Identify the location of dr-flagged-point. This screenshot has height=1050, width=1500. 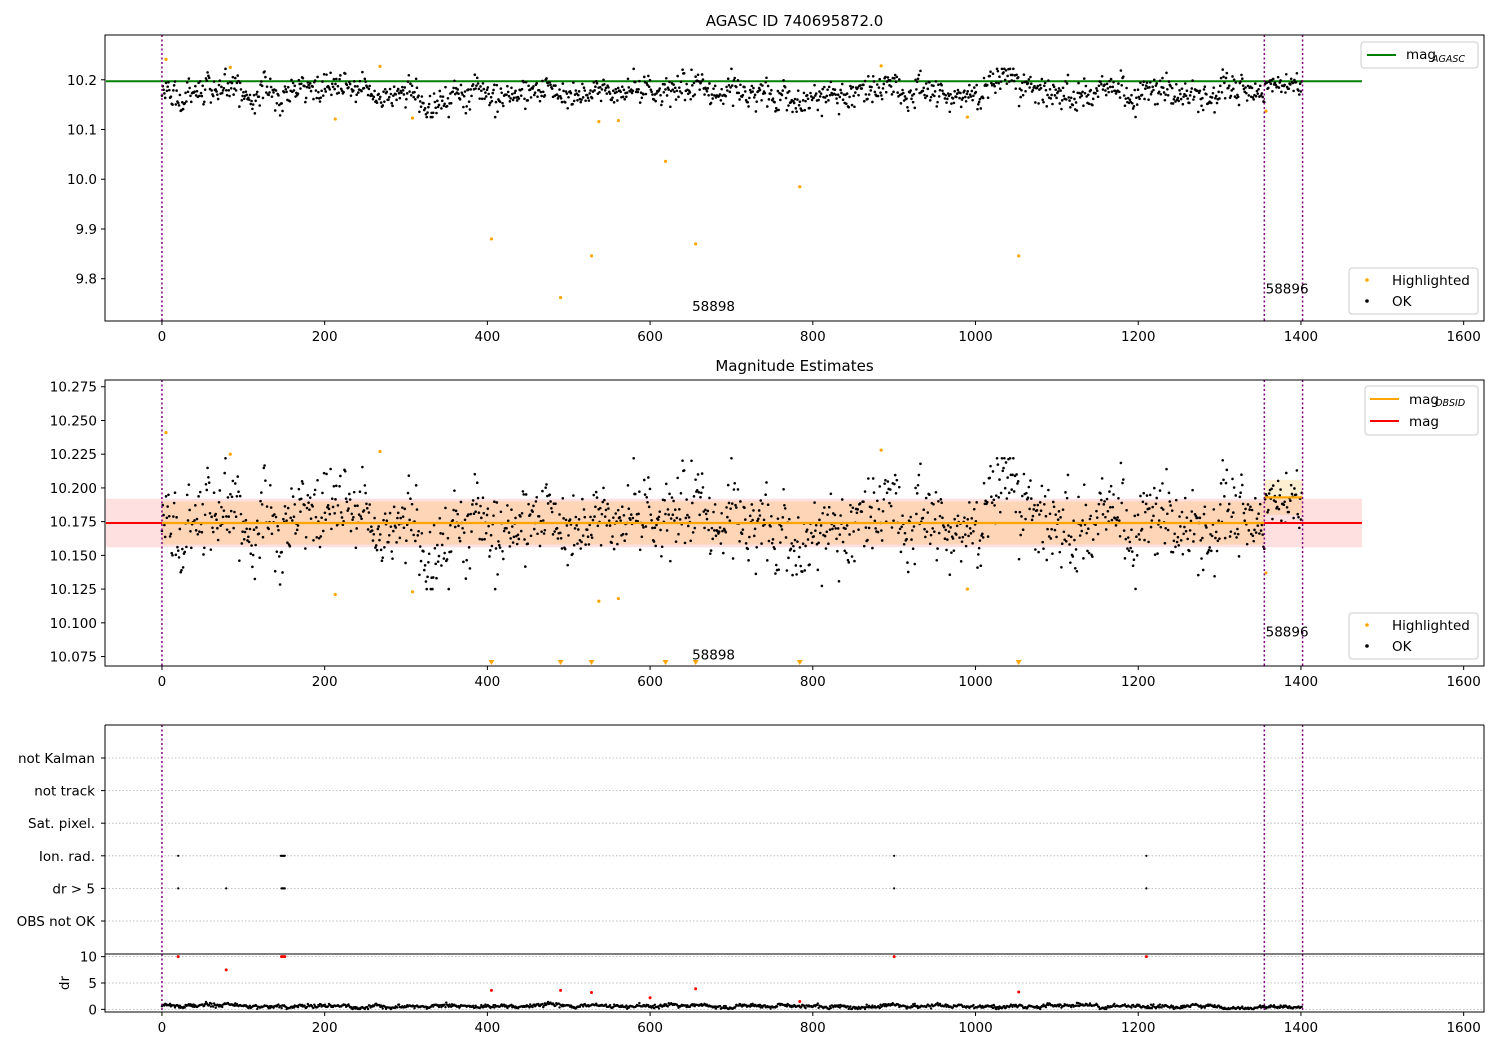
(1146, 957).